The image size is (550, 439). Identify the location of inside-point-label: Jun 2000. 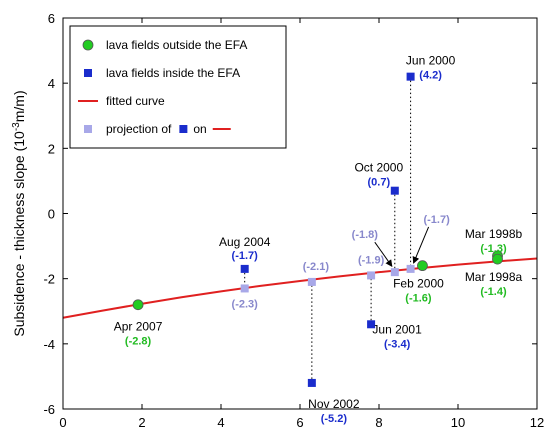
(431, 61).